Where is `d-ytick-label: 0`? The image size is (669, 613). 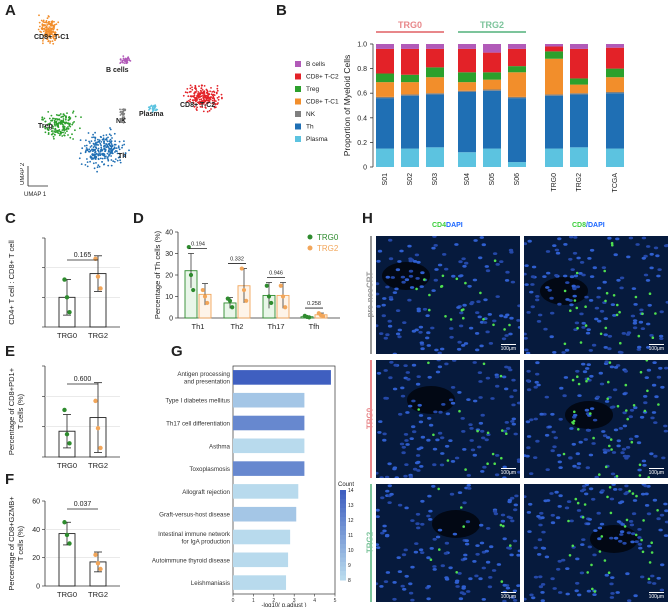 d-ytick-label: 0 is located at coordinates (171, 319).